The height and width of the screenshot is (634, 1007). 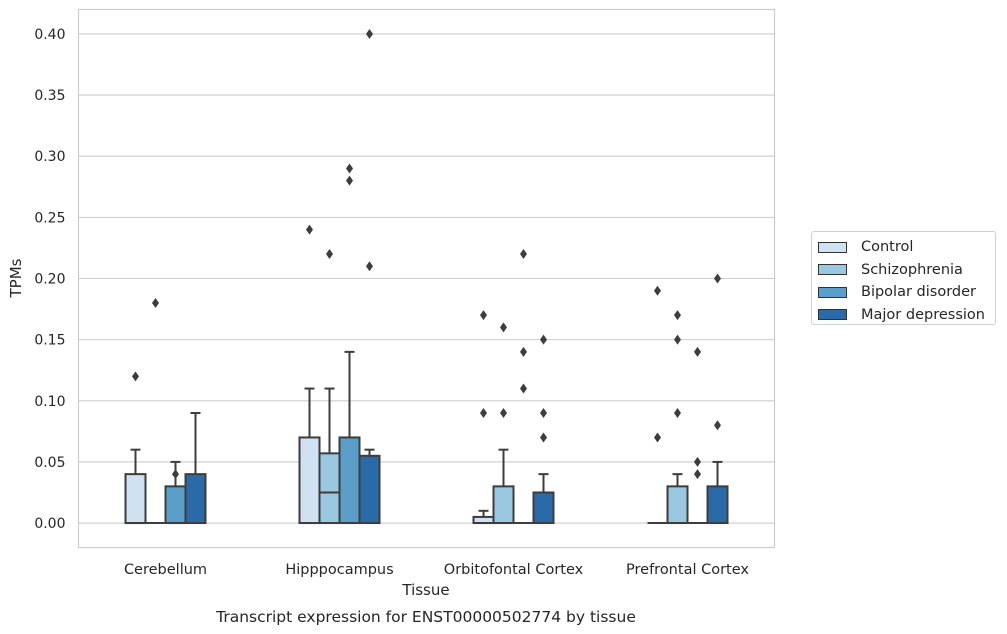 I want to click on legend-item-major-depression: Major depression, so click(x=906, y=315).